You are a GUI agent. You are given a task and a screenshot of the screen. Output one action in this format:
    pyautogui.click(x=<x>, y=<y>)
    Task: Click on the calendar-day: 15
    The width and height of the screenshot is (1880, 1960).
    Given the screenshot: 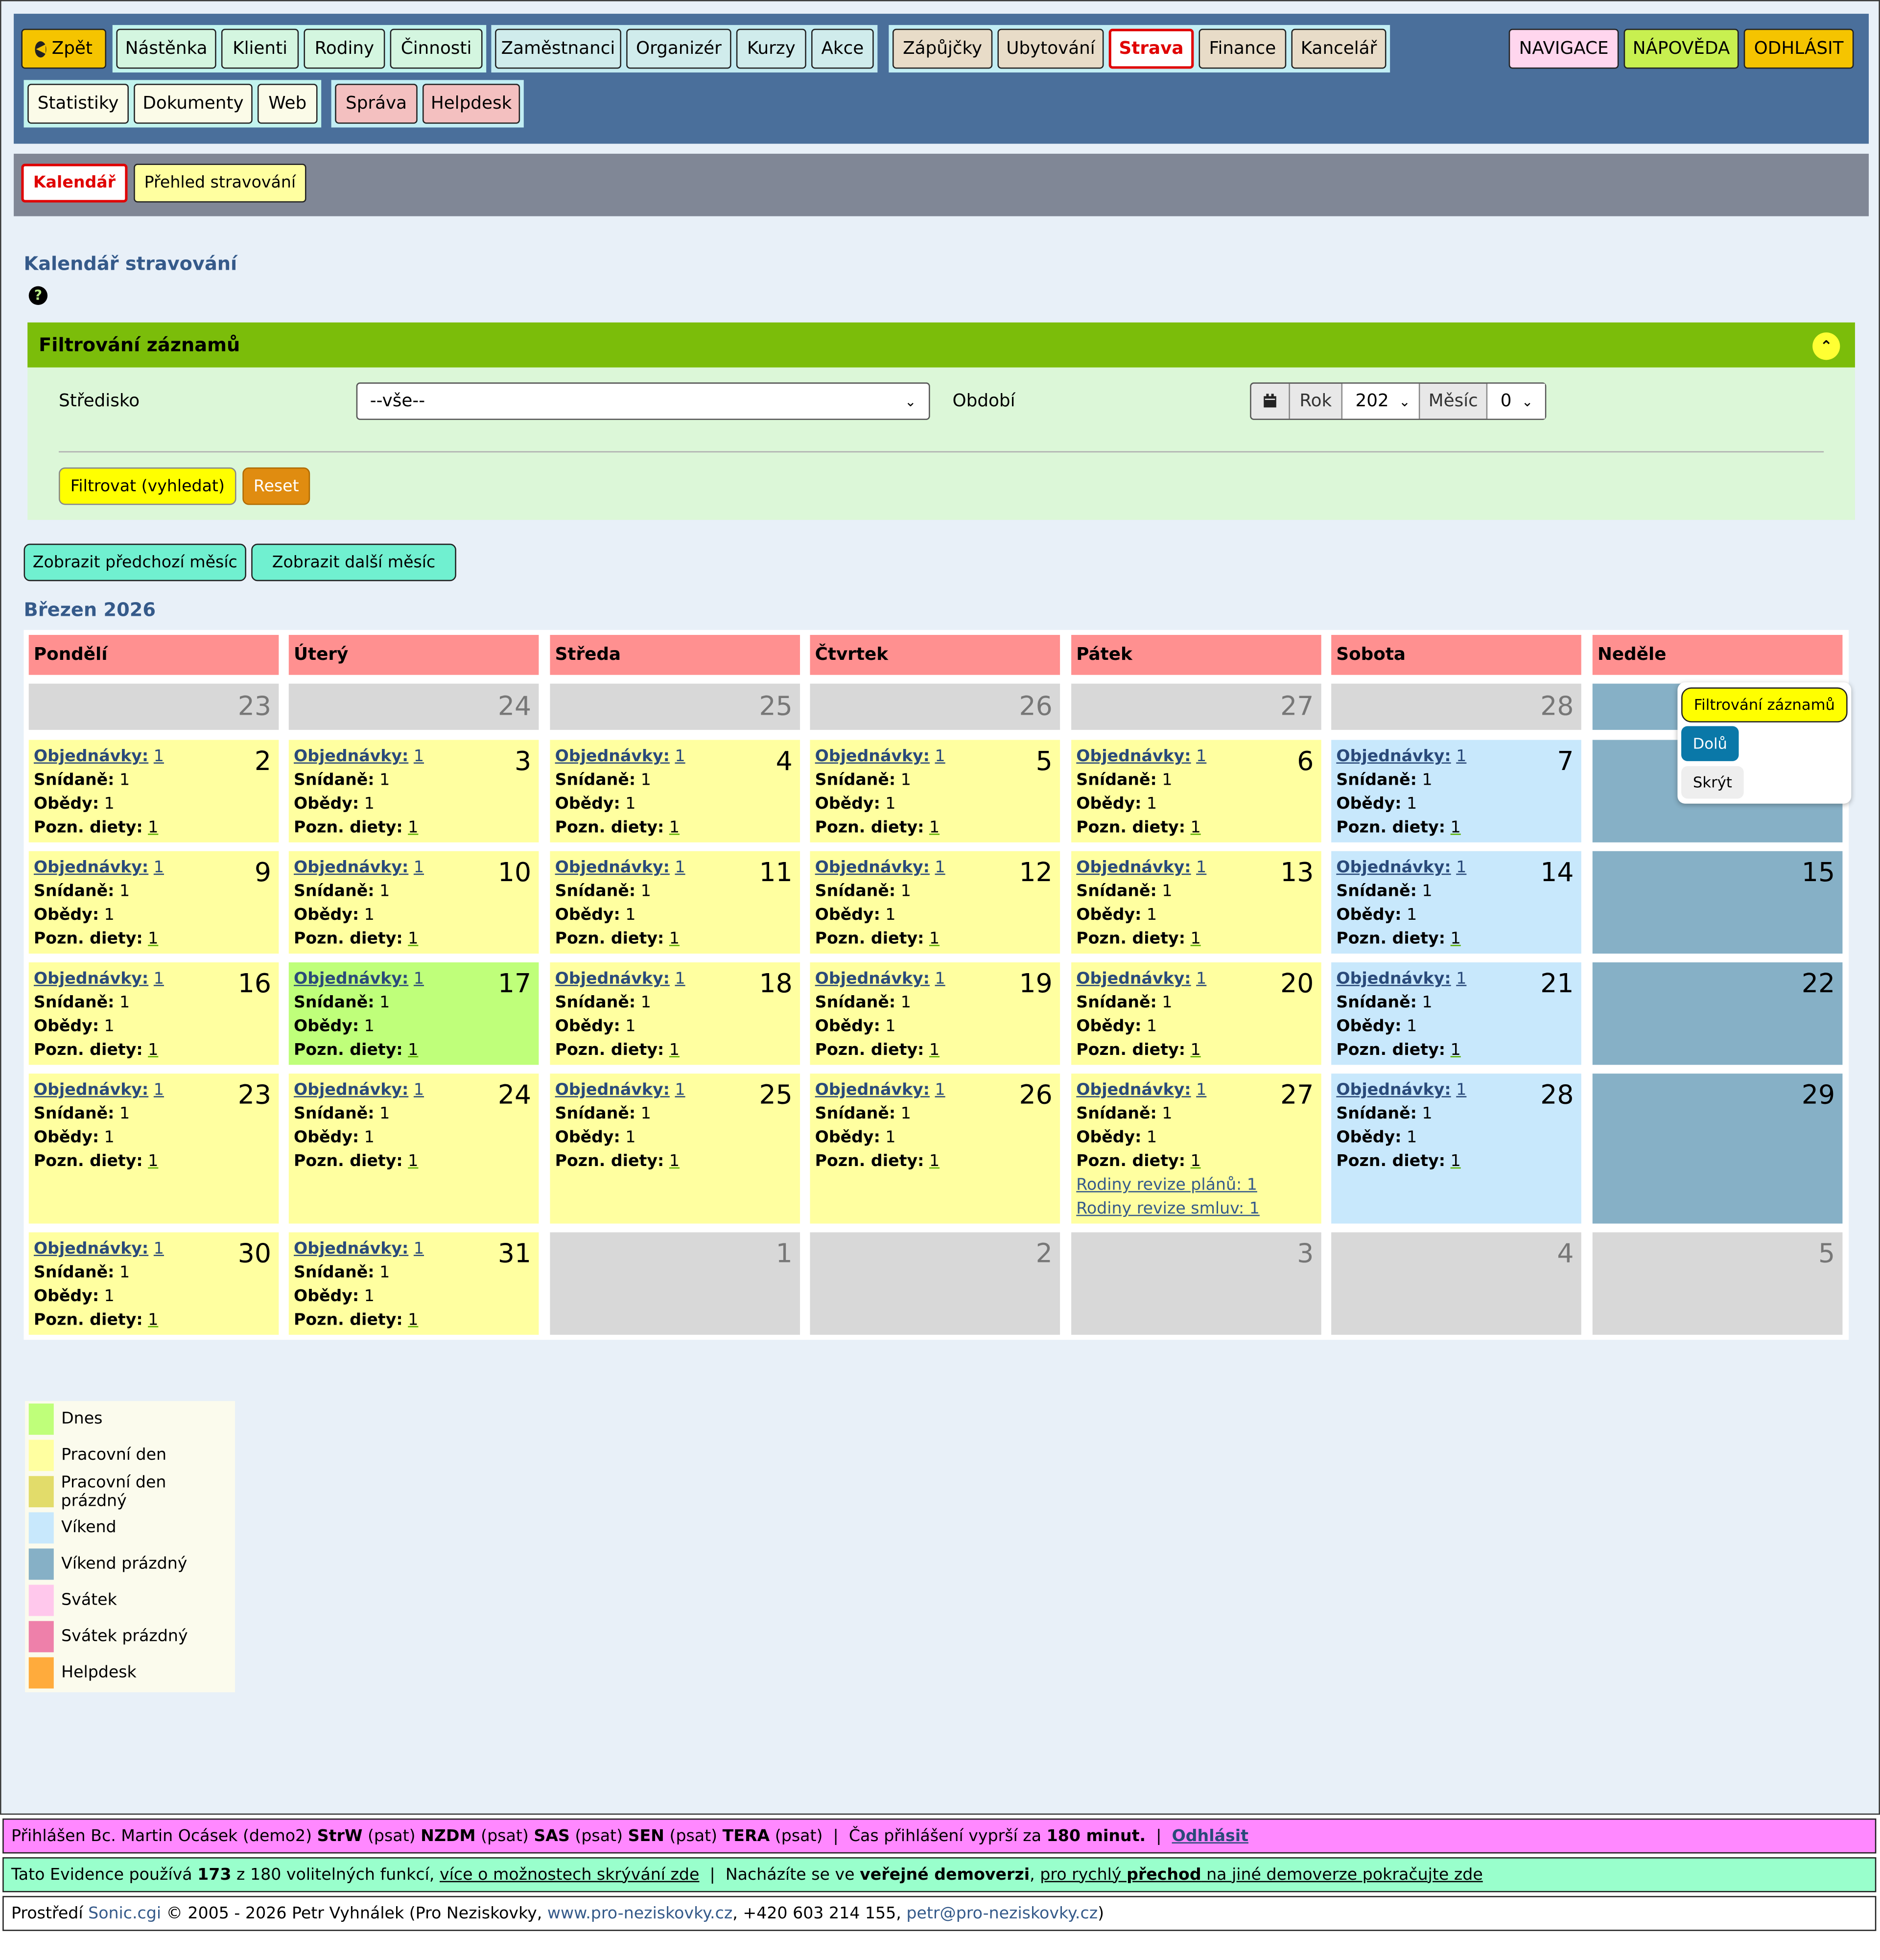 What is the action you would take?
    pyautogui.click(x=1717, y=902)
    